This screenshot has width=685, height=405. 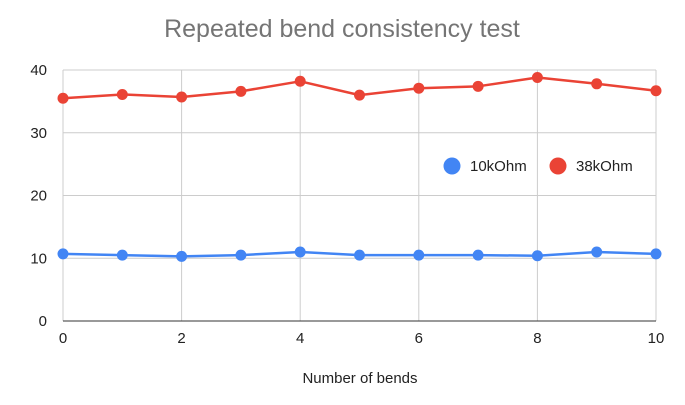 What do you see at coordinates (300, 338) in the screenshot?
I see `x-tick-label: 4` at bounding box center [300, 338].